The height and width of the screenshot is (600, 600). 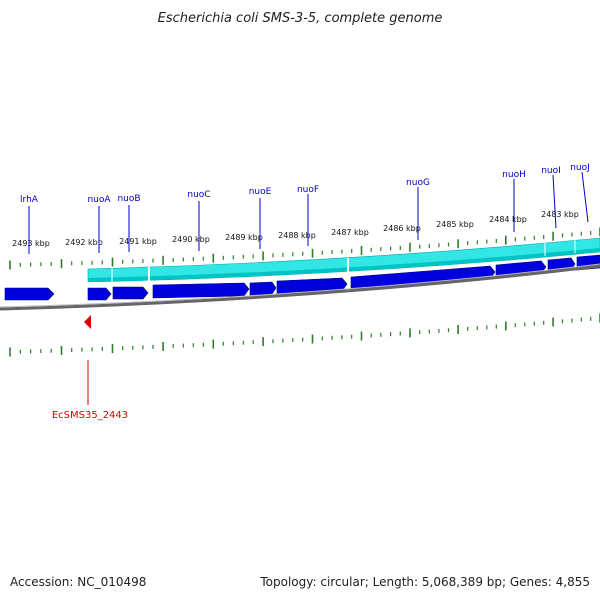 What do you see at coordinates (551, 171) in the screenshot?
I see `gene-label: nuoI` at bounding box center [551, 171].